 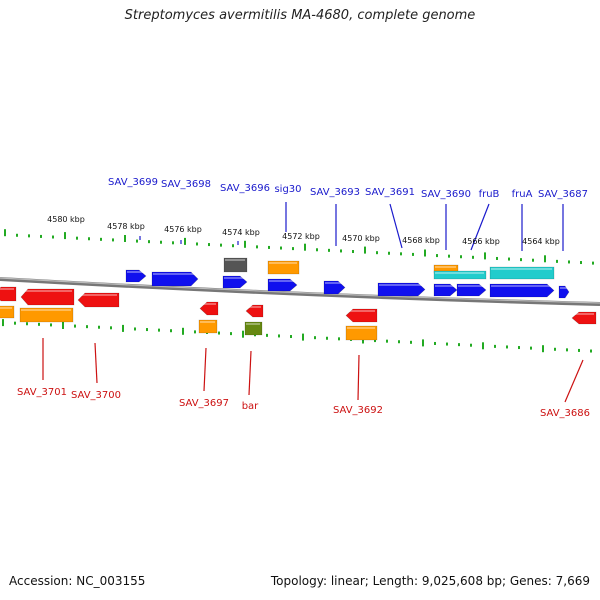 What do you see at coordinates (361, 238) in the screenshot?
I see `ruler-label: 4570 kbp` at bounding box center [361, 238].